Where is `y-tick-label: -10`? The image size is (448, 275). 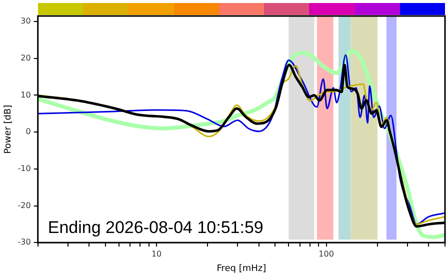
y-tick-label: -10 is located at coordinates (24, 168).